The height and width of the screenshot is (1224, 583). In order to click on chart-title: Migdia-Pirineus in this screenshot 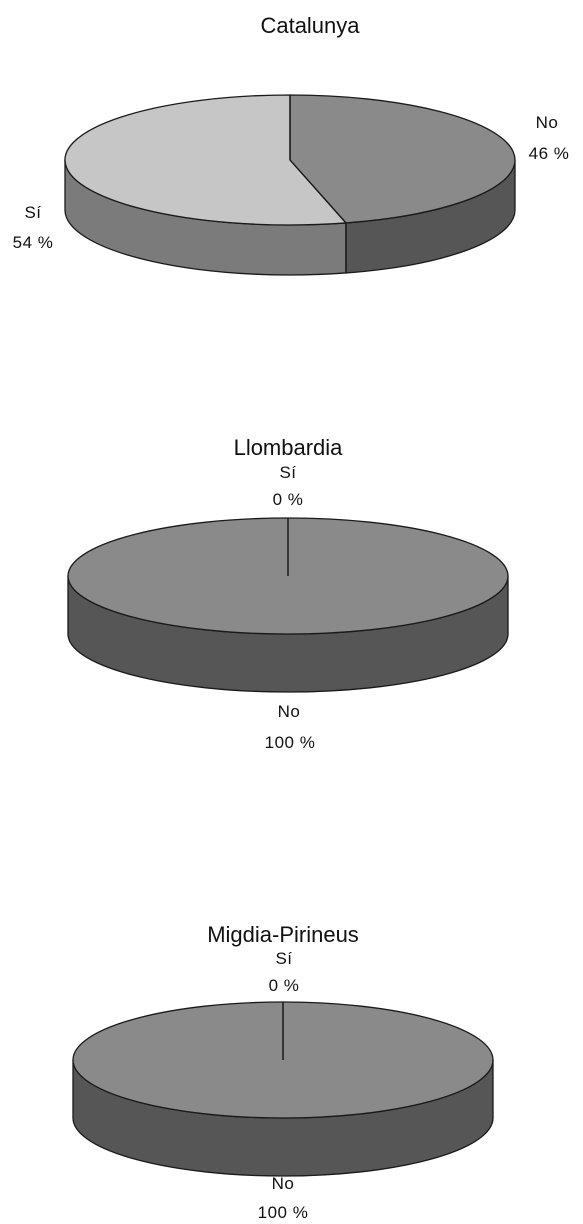, I will do `click(283, 934)`.